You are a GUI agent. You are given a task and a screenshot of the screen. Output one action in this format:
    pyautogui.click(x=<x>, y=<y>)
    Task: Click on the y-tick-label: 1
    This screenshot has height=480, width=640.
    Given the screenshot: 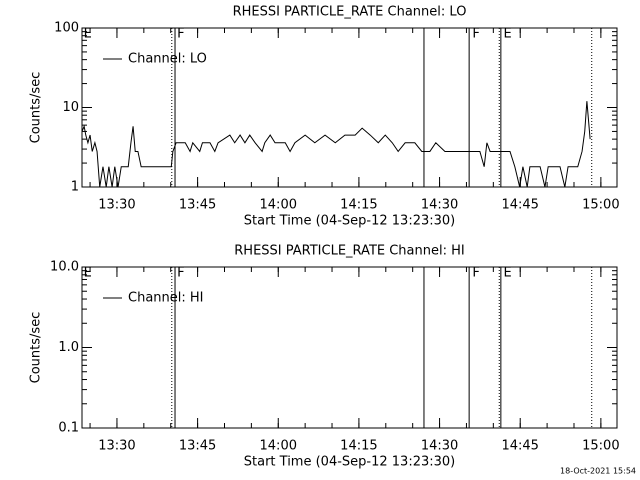 What is the action you would take?
    pyautogui.click(x=75, y=187)
    